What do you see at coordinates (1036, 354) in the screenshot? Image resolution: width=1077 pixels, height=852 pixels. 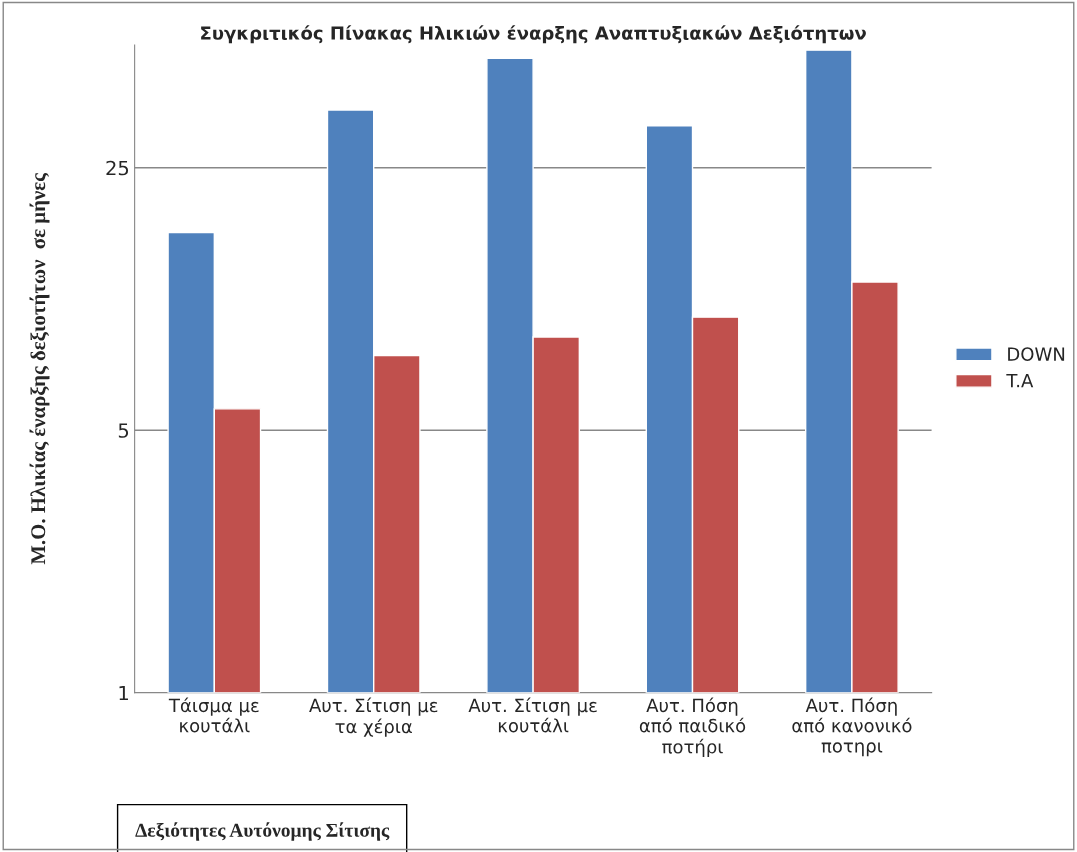 I see `legend-label: DOWN` at bounding box center [1036, 354].